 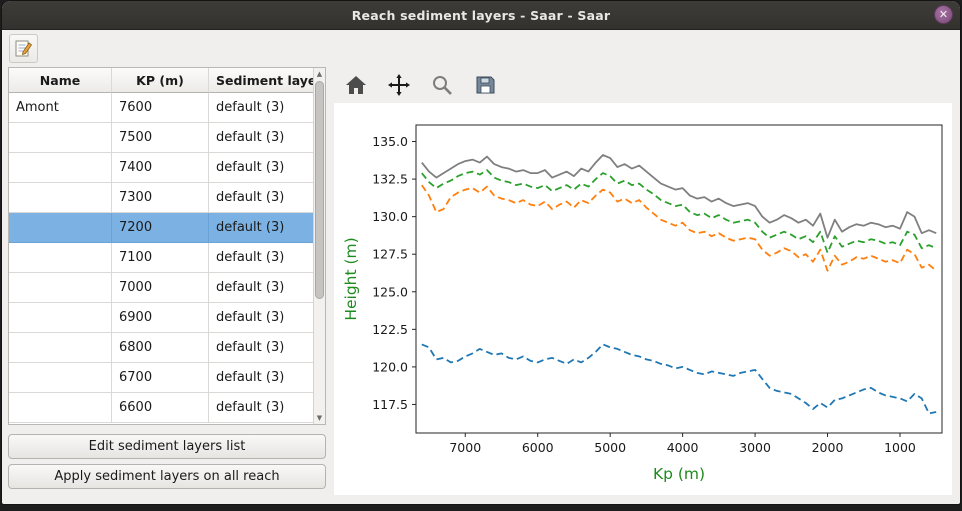 What do you see at coordinates (481, 48) in the screenshot?
I see `app-toolbar` at bounding box center [481, 48].